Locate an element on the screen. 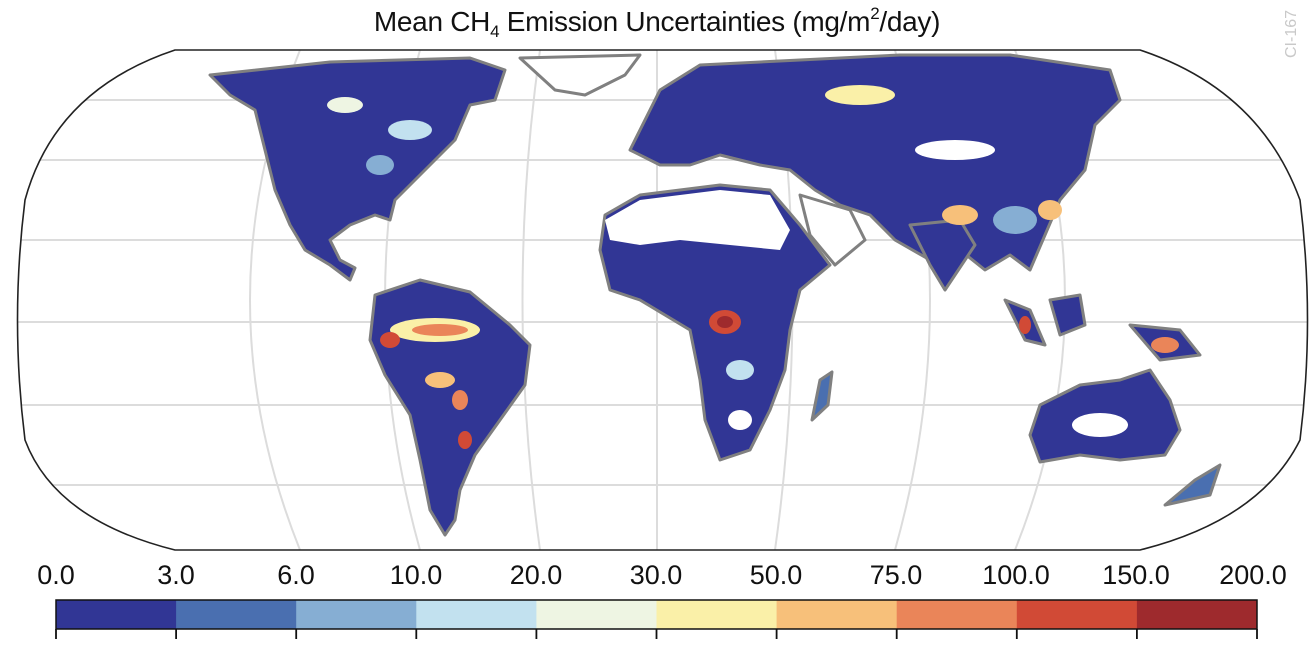 This screenshot has width=1314, height=658. north-america is located at coordinates (357, 169).